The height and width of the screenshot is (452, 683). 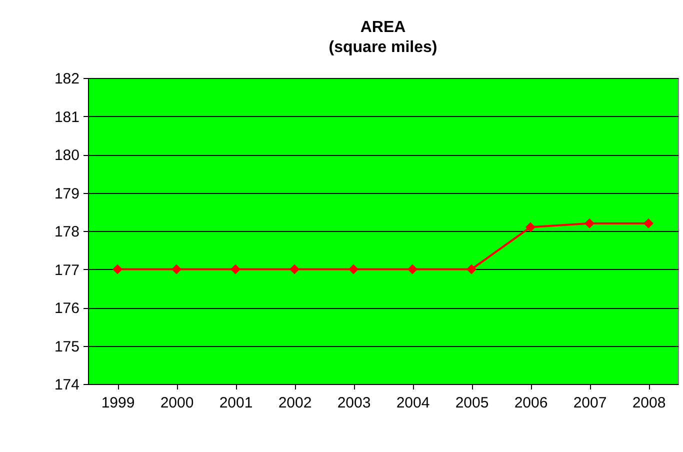 I want to click on y-tick-label: 182, so click(x=67, y=79).